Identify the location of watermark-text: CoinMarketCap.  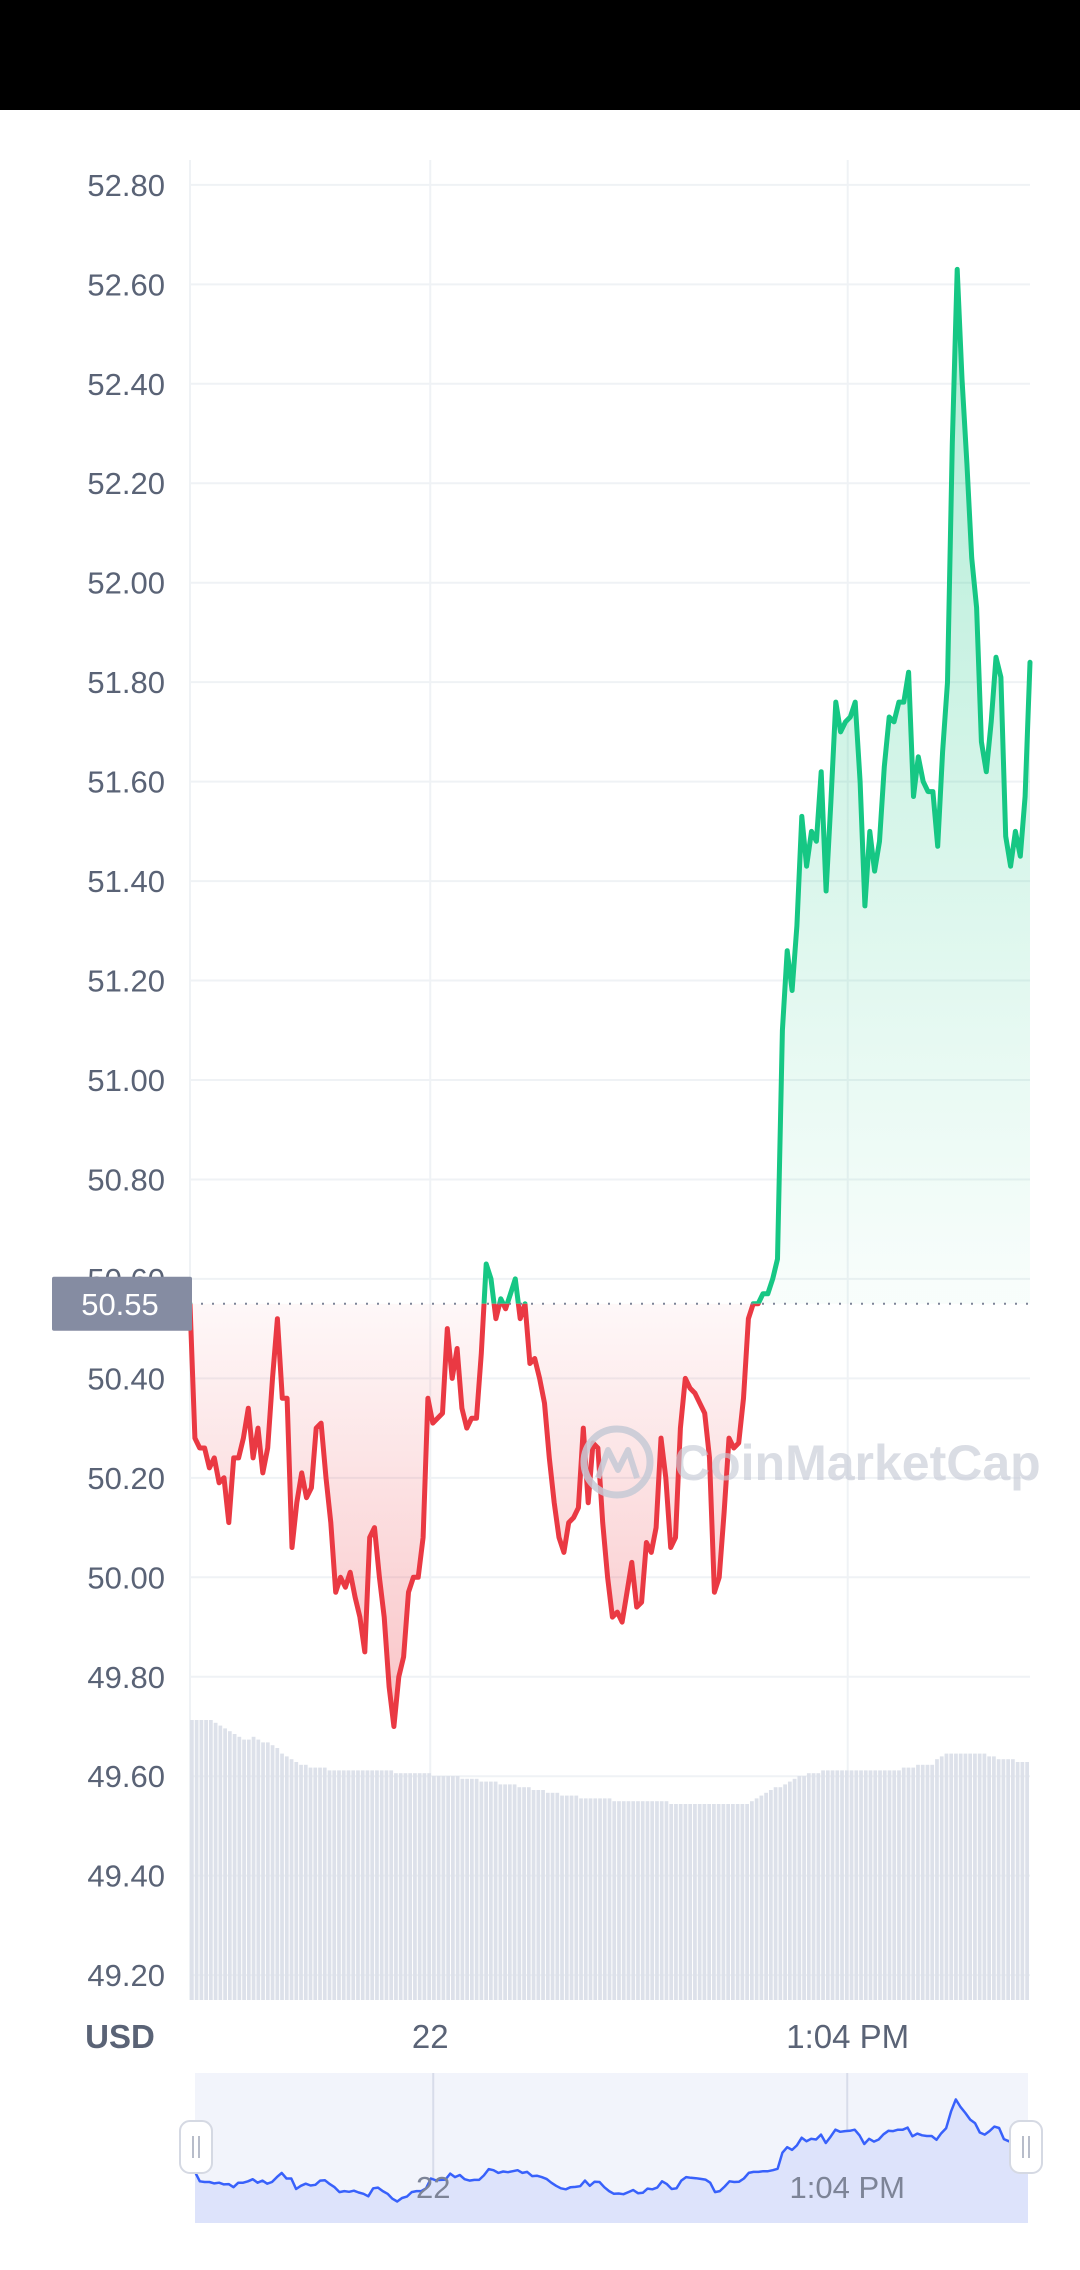
(857, 1463).